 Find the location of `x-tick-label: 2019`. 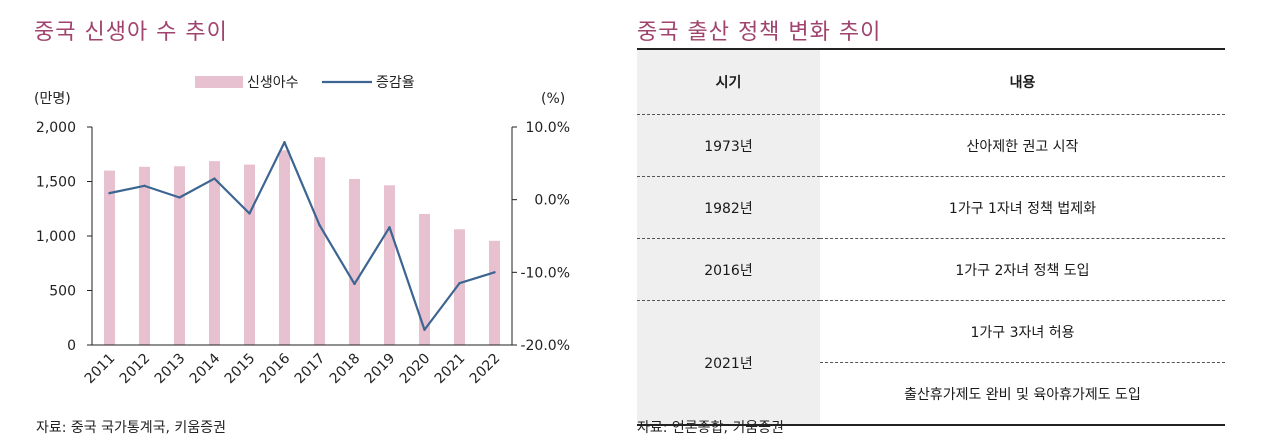

x-tick-label: 2019 is located at coordinates (380, 369).